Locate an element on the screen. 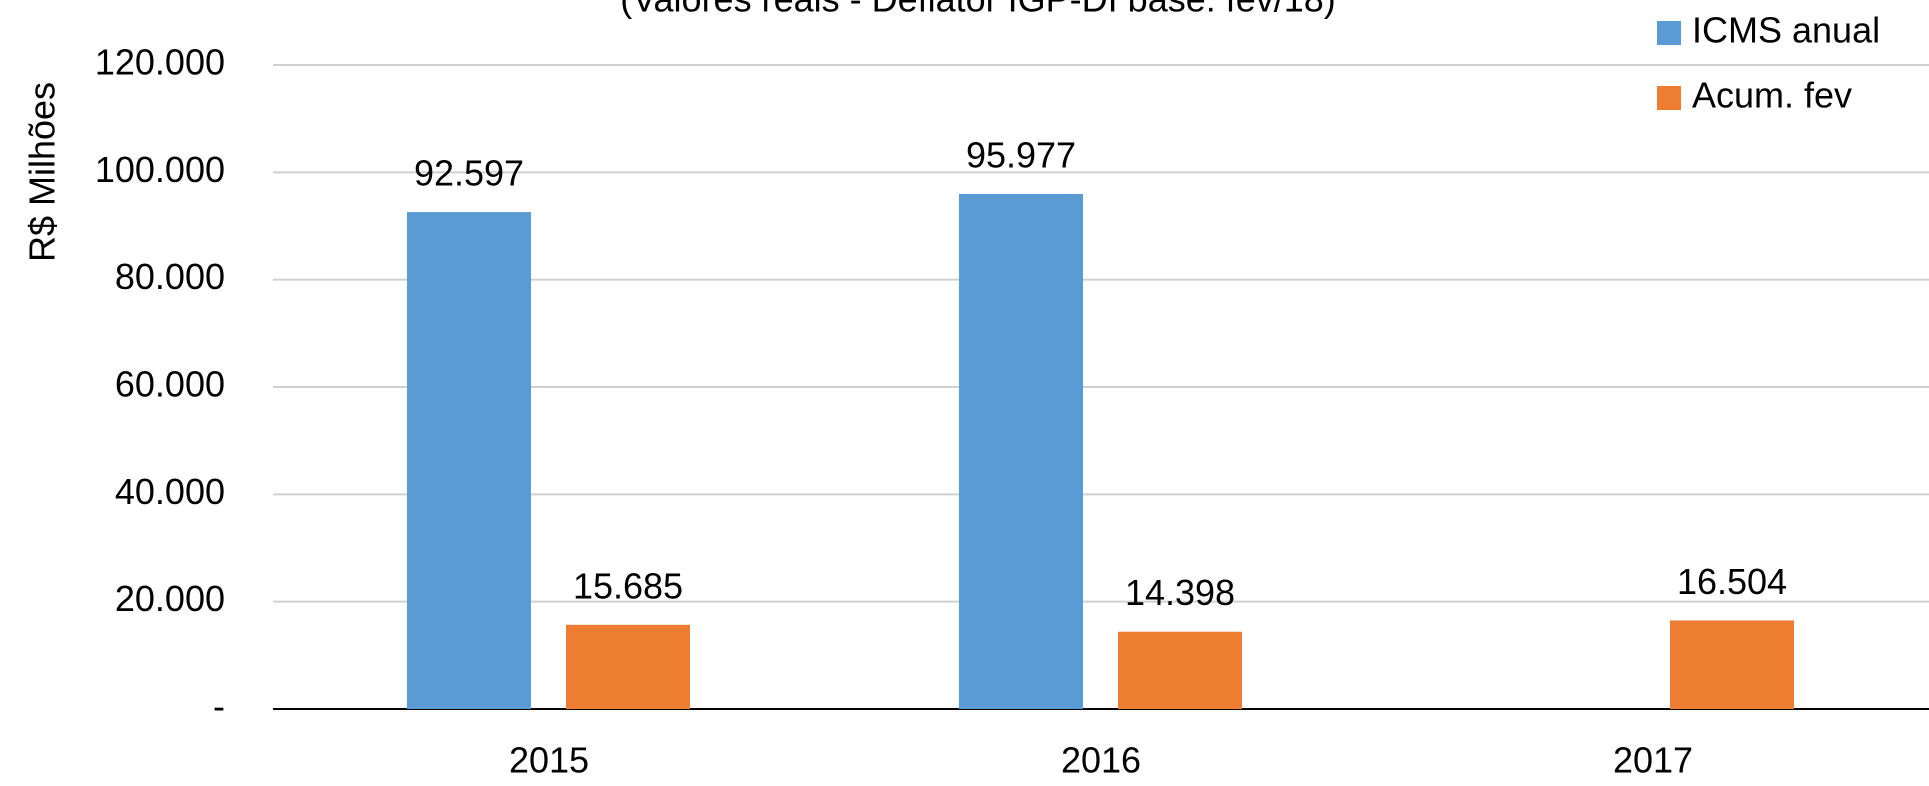 The height and width of the screenshot is (786, 1929). value-label: 14.398 is located at coordinates (1180, 592).